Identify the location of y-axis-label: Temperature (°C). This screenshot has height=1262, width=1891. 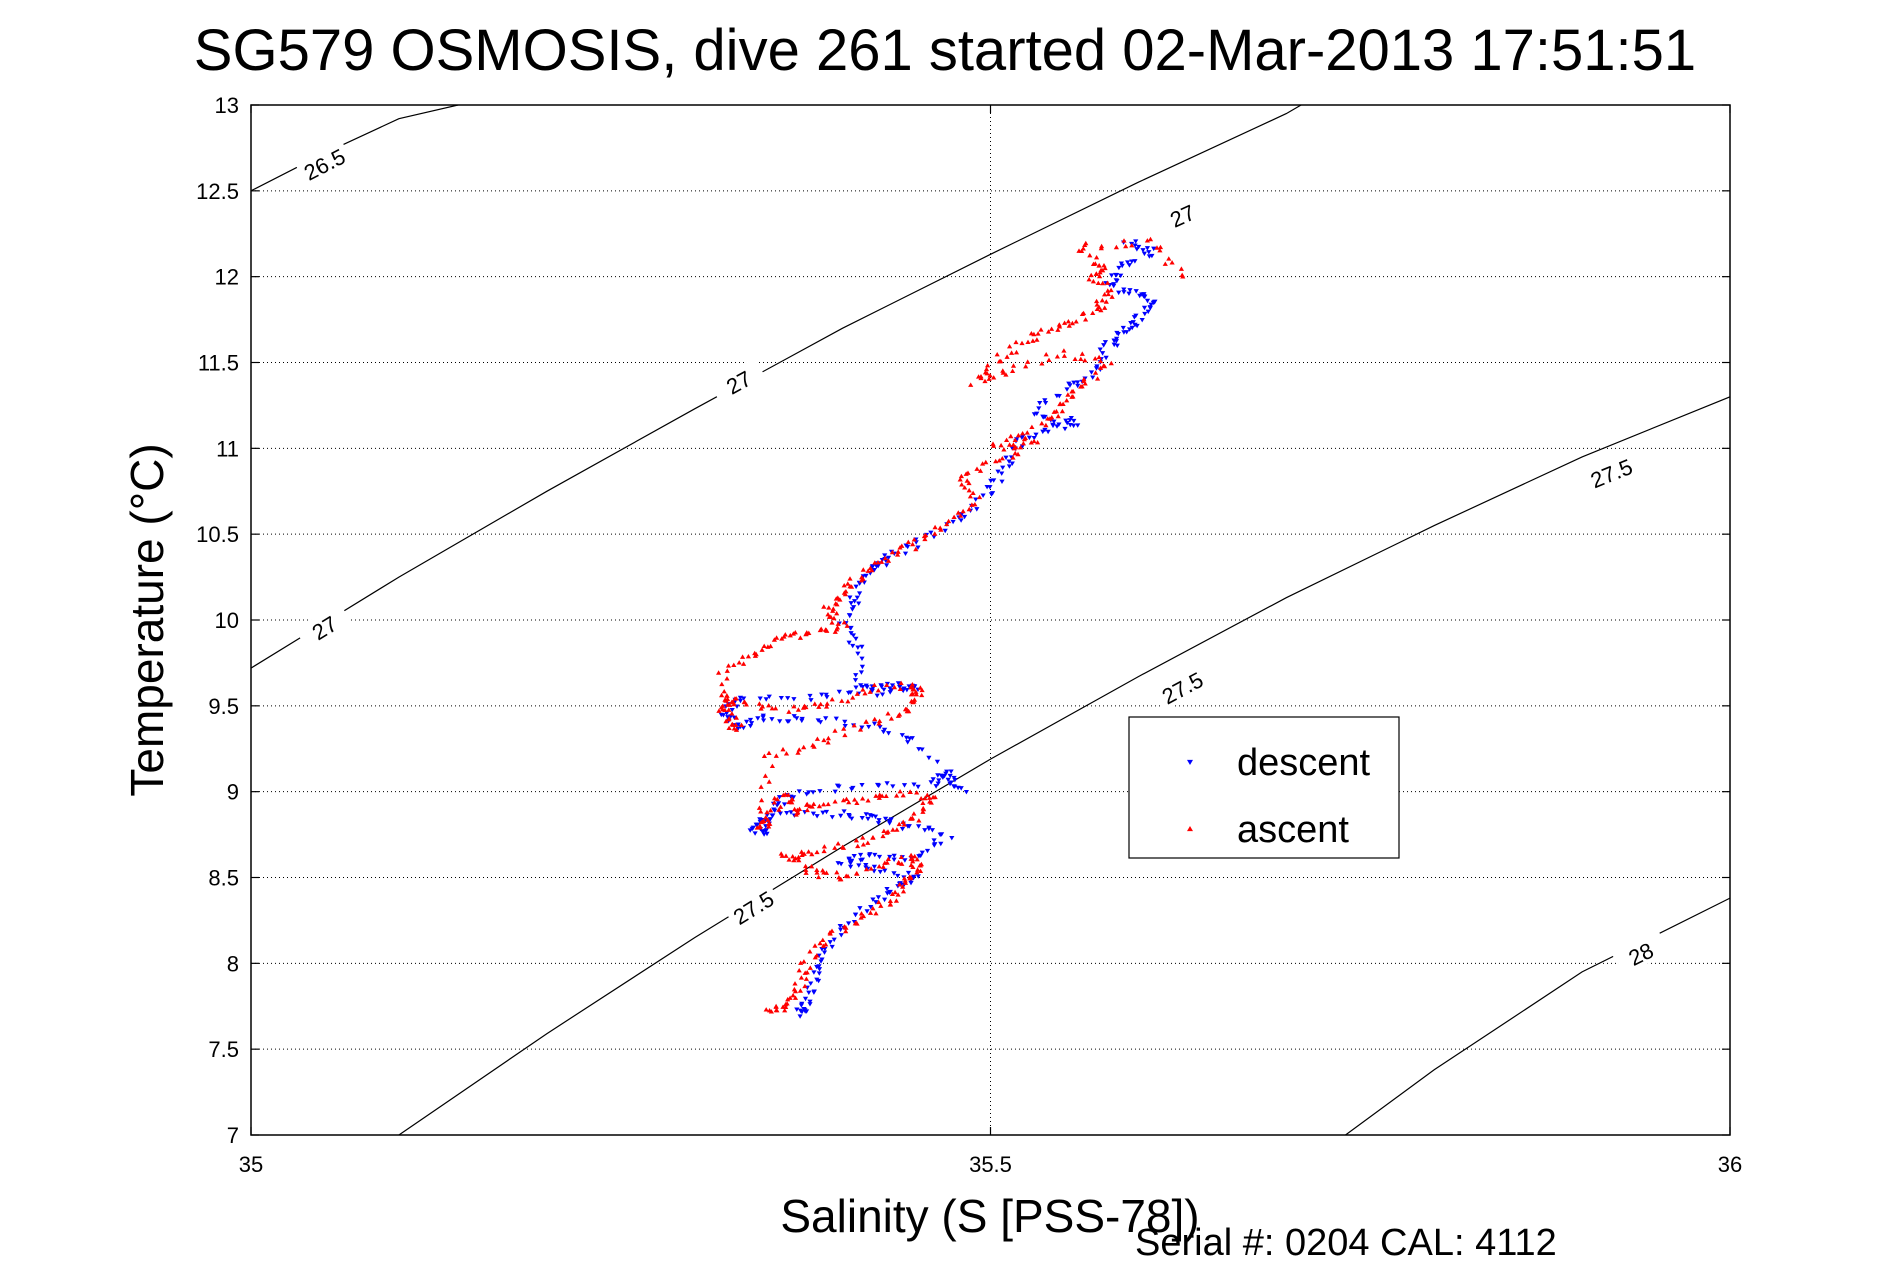
(147, 619).